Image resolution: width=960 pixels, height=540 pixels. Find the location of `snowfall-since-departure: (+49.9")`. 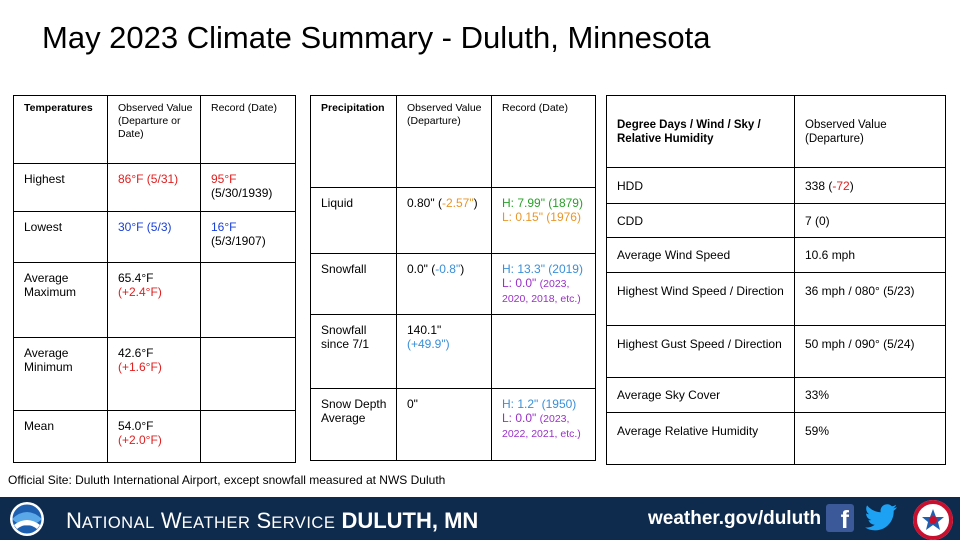

snowfall-since-departure: (+49.9") is located at coordinates (428, 344).